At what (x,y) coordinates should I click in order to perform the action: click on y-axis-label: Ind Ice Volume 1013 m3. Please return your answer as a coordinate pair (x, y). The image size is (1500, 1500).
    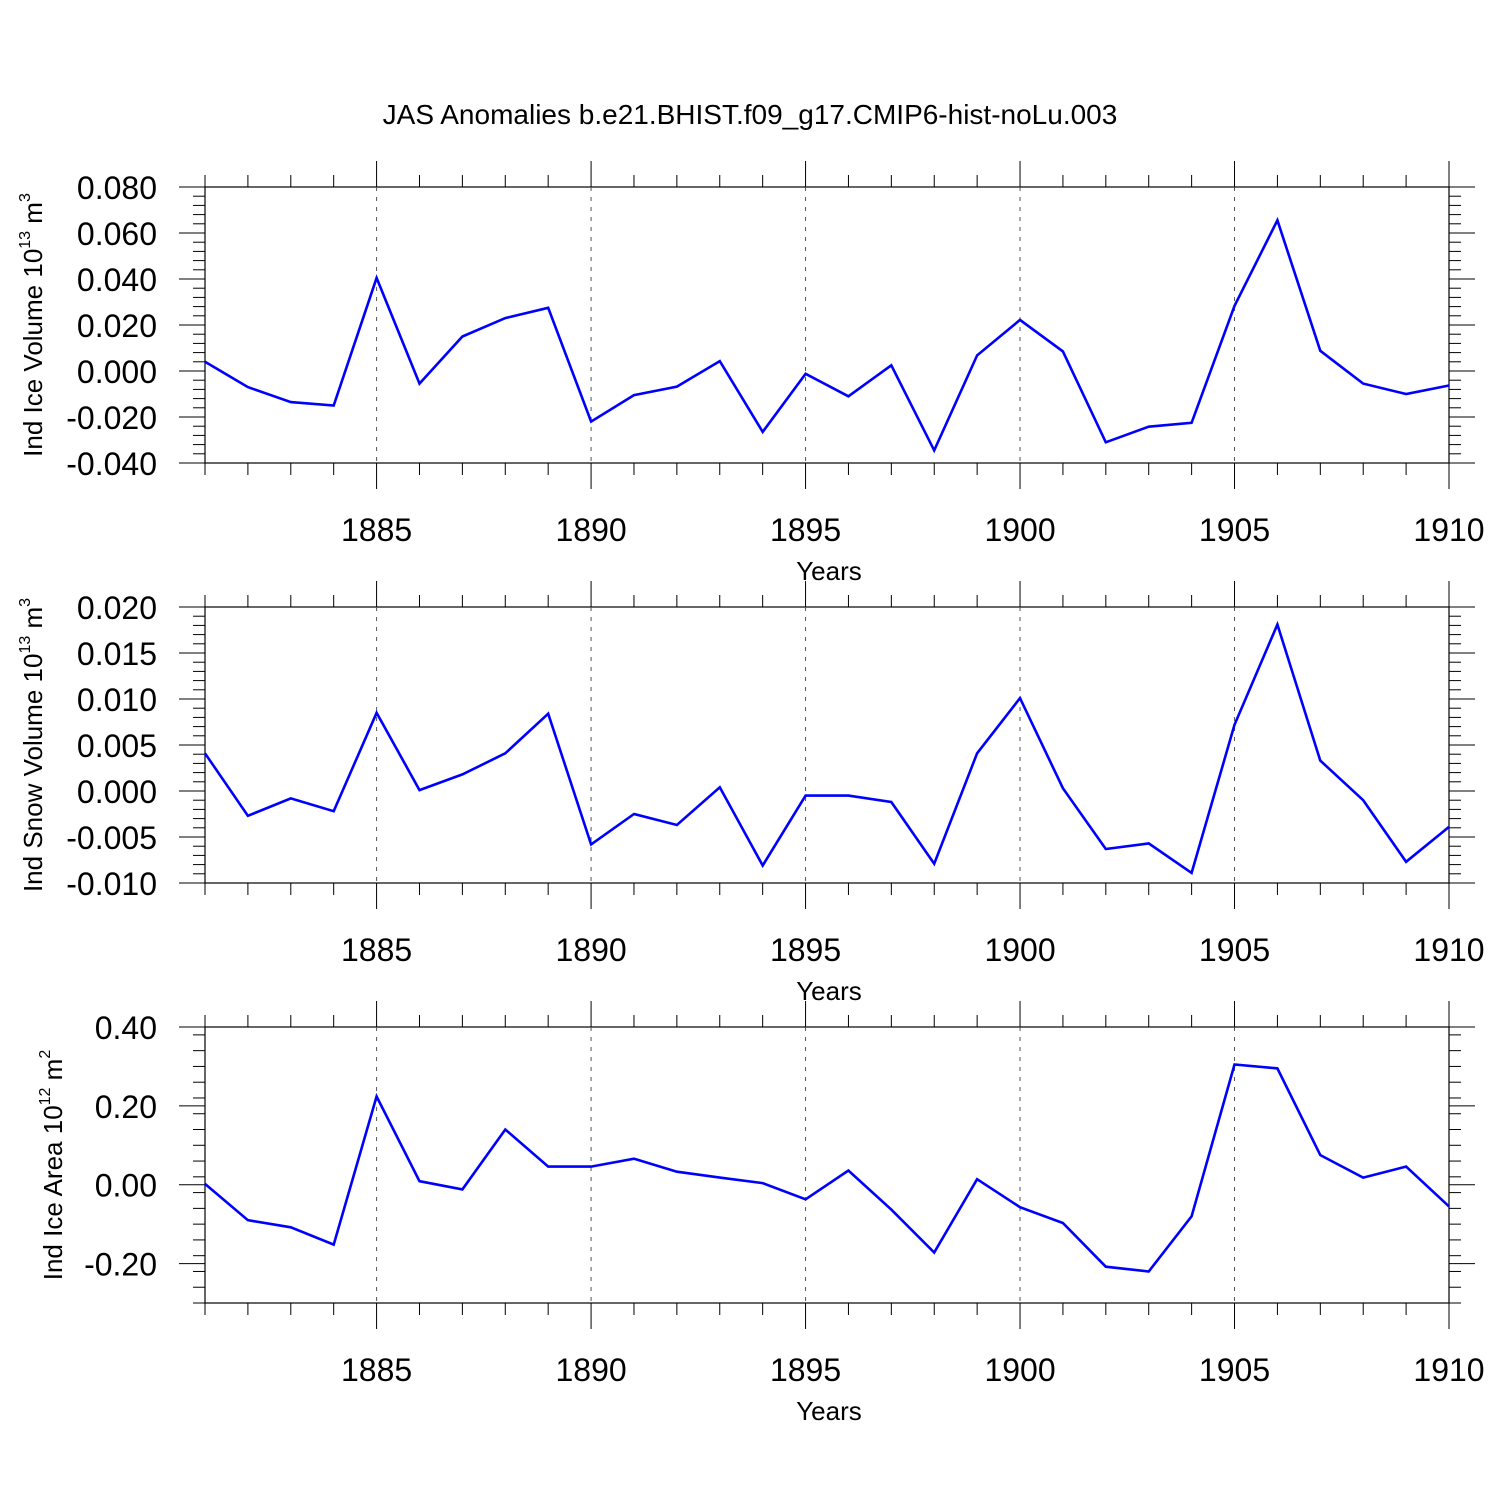
    Looking at the image, I should click on (32, 325).